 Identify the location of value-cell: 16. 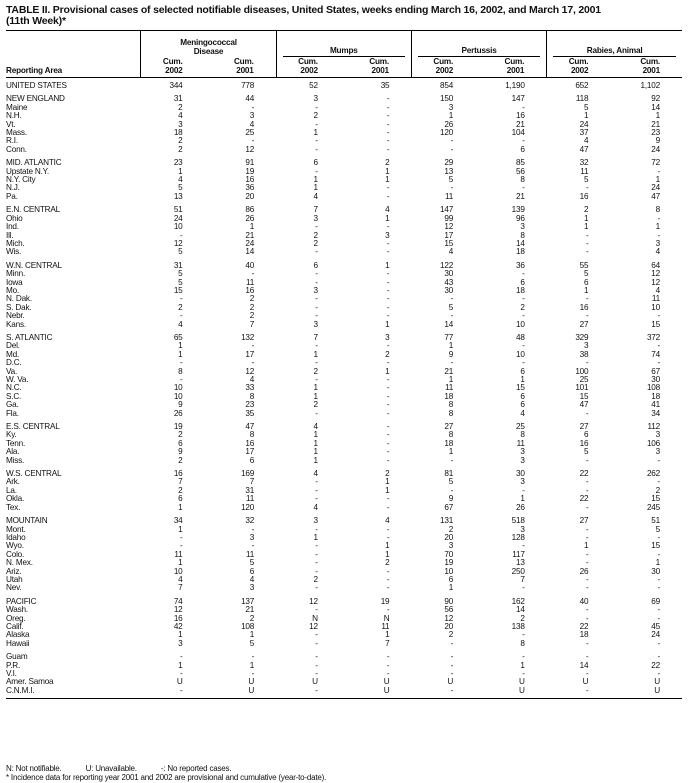
(584, 443).